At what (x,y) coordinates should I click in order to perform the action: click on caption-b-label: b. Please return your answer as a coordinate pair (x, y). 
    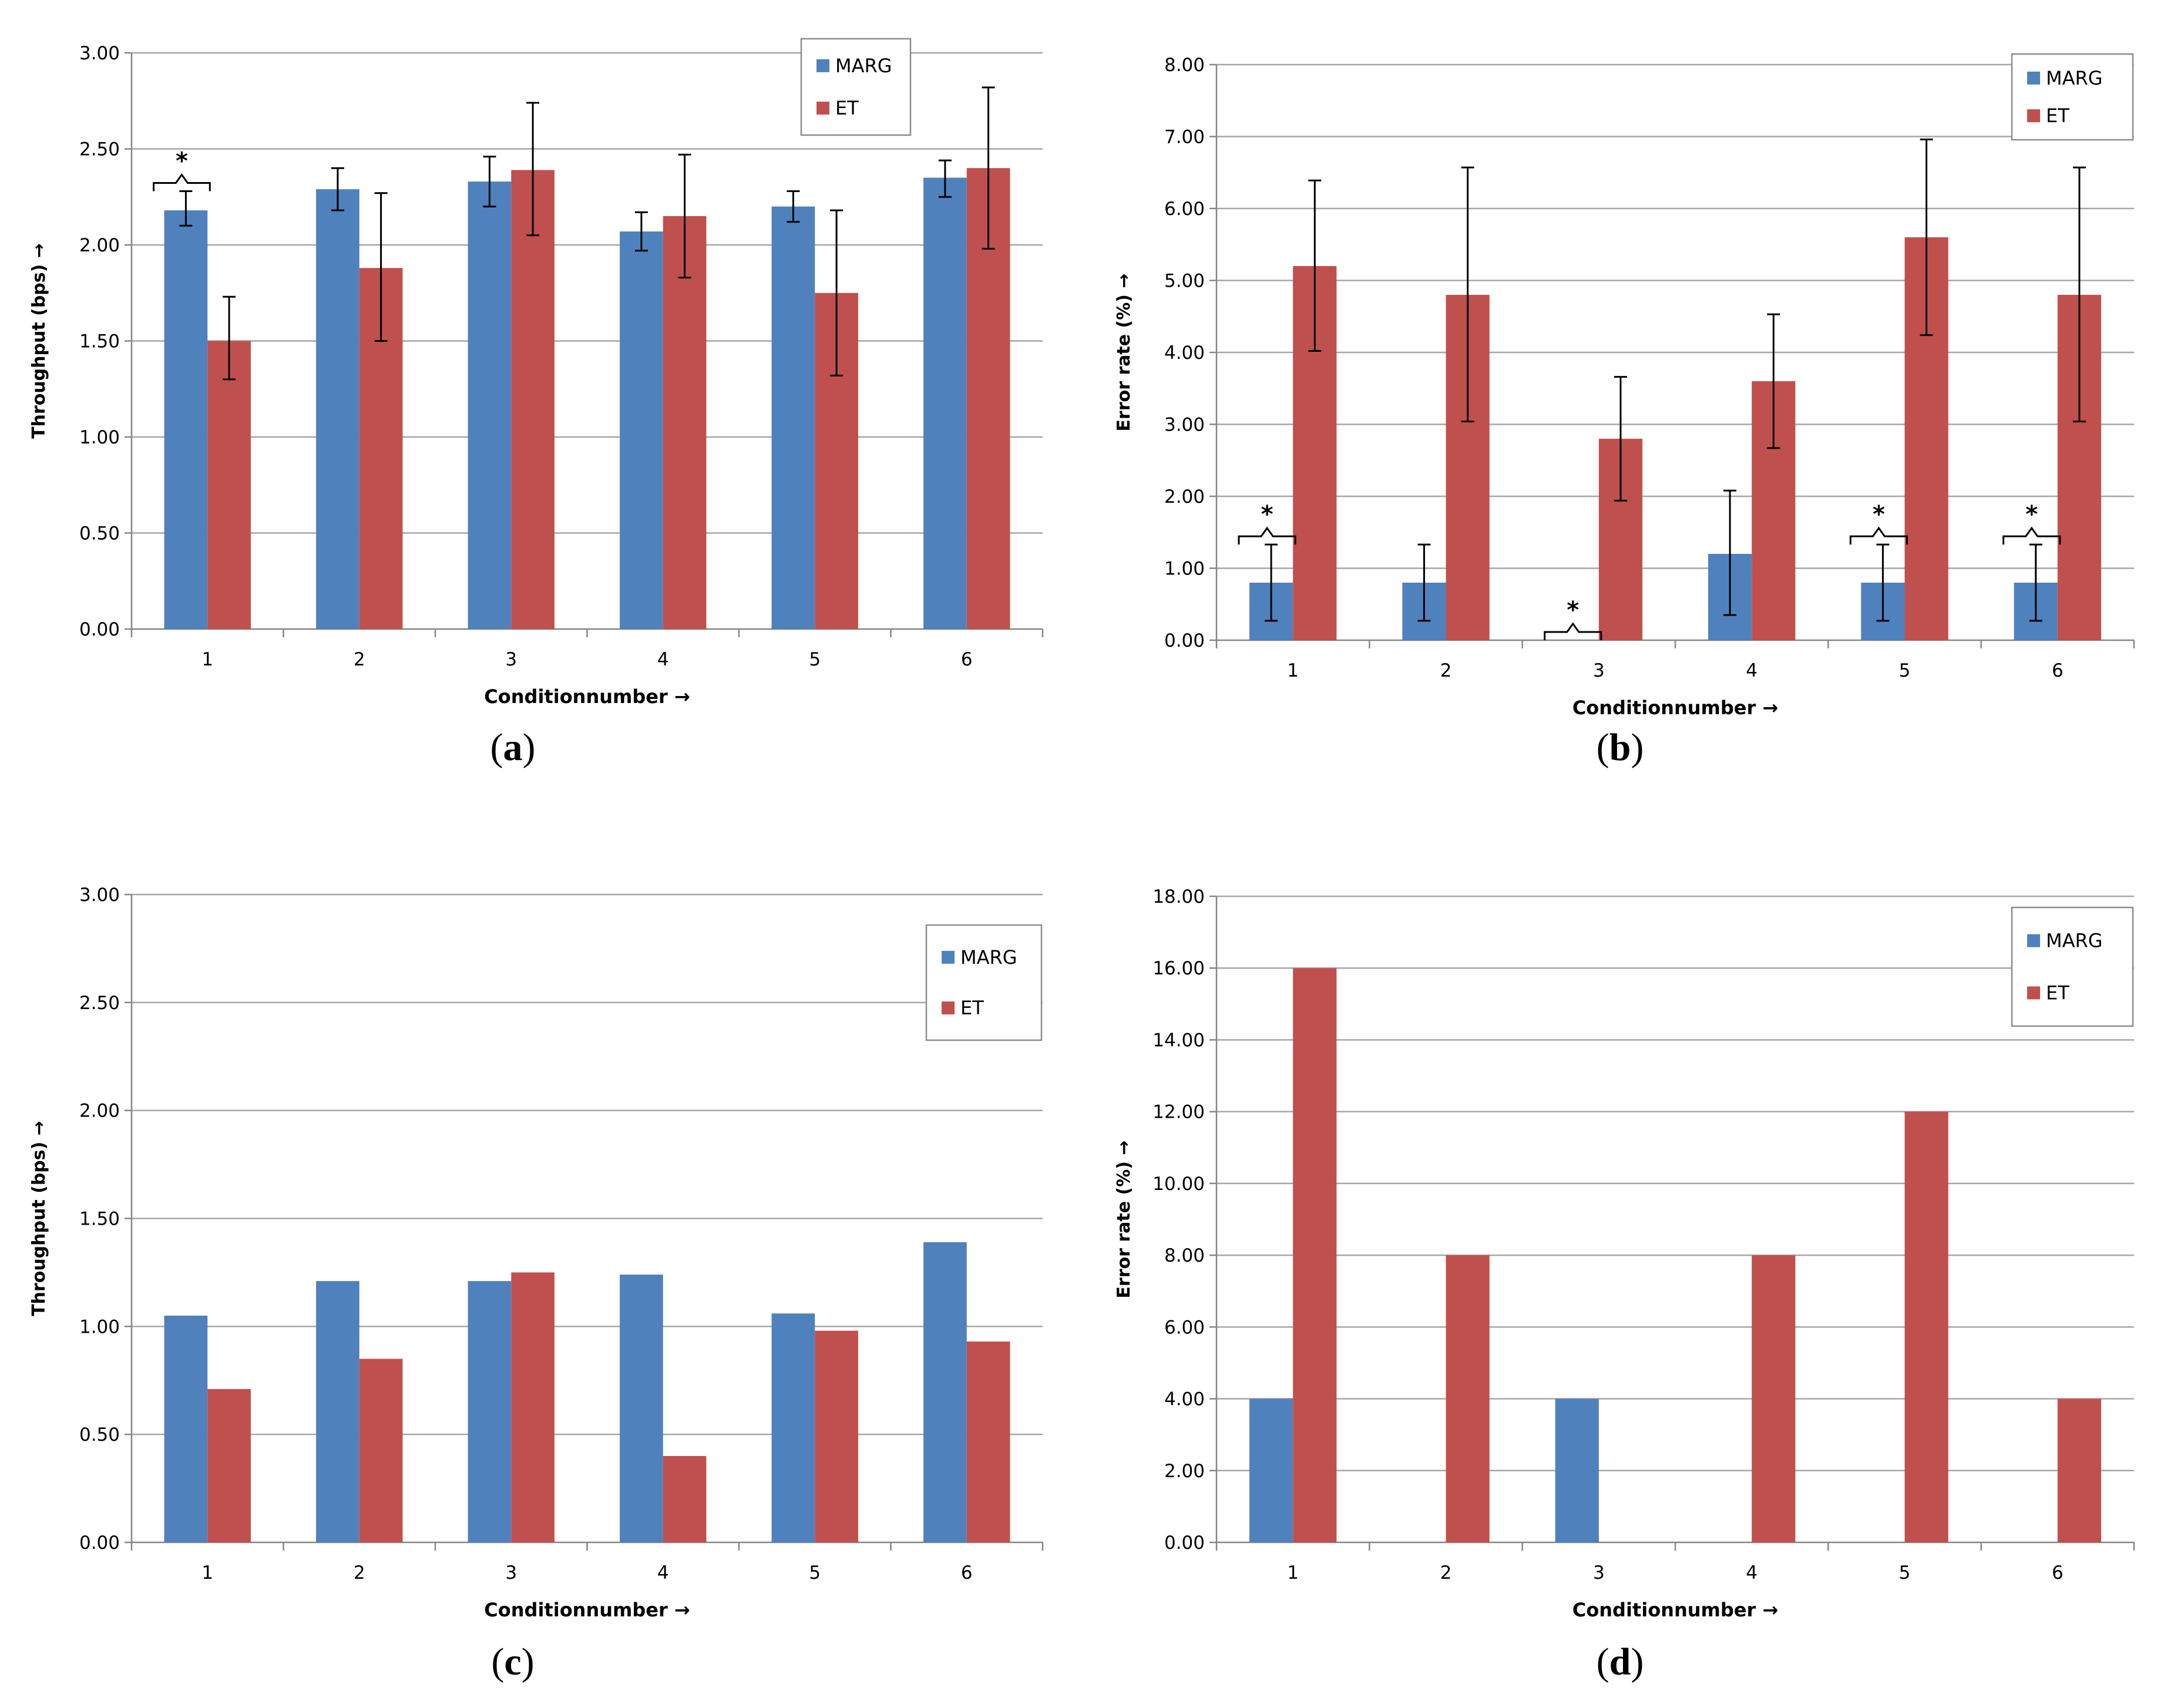
    Looking at the image, I should click on (1620, 747).